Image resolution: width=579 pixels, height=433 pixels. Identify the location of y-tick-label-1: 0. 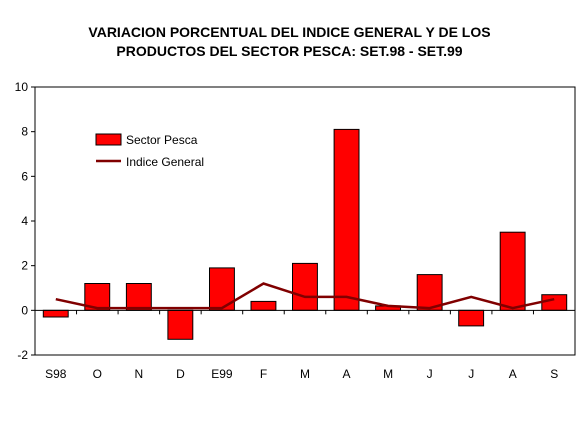
(24, 310).